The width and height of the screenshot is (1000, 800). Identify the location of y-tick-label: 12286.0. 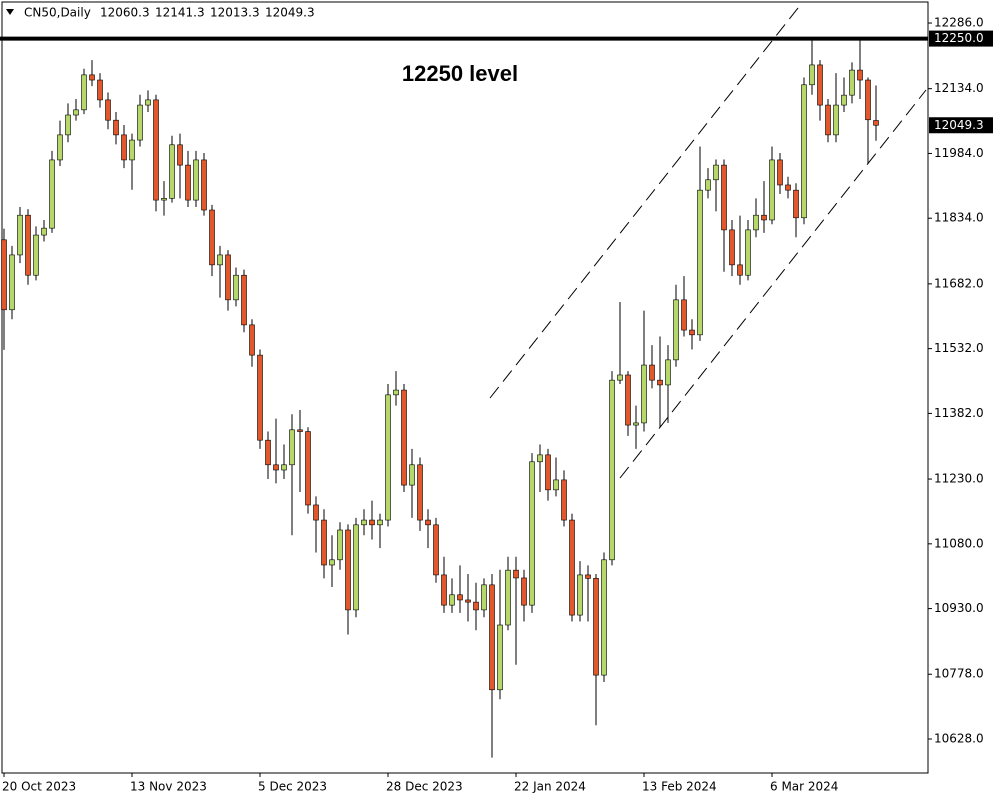
(959, 23).